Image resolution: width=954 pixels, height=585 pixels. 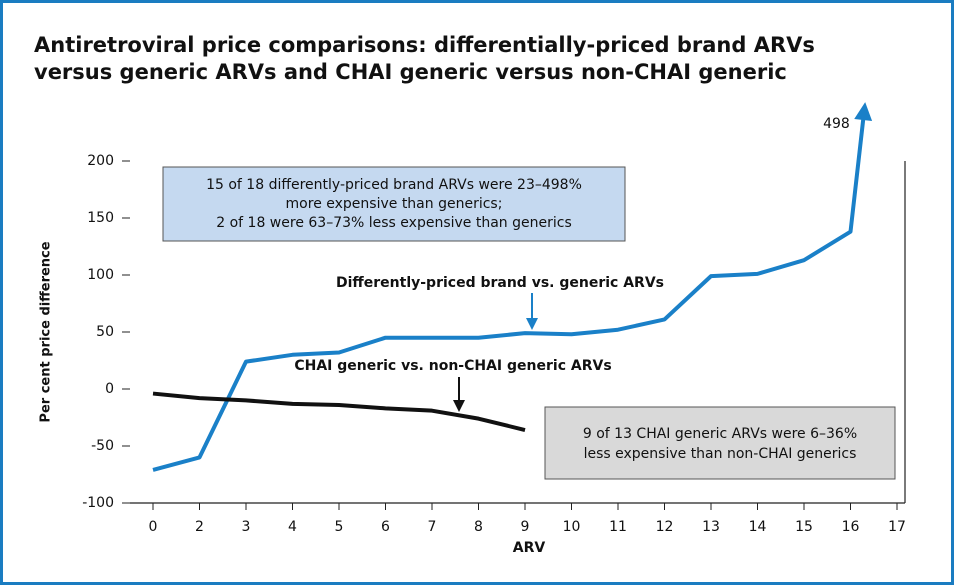 What do you see at coordinates (897, 527) in the screenshot?
I see `x-tick-label: 17` at bounding box center [897, 527].